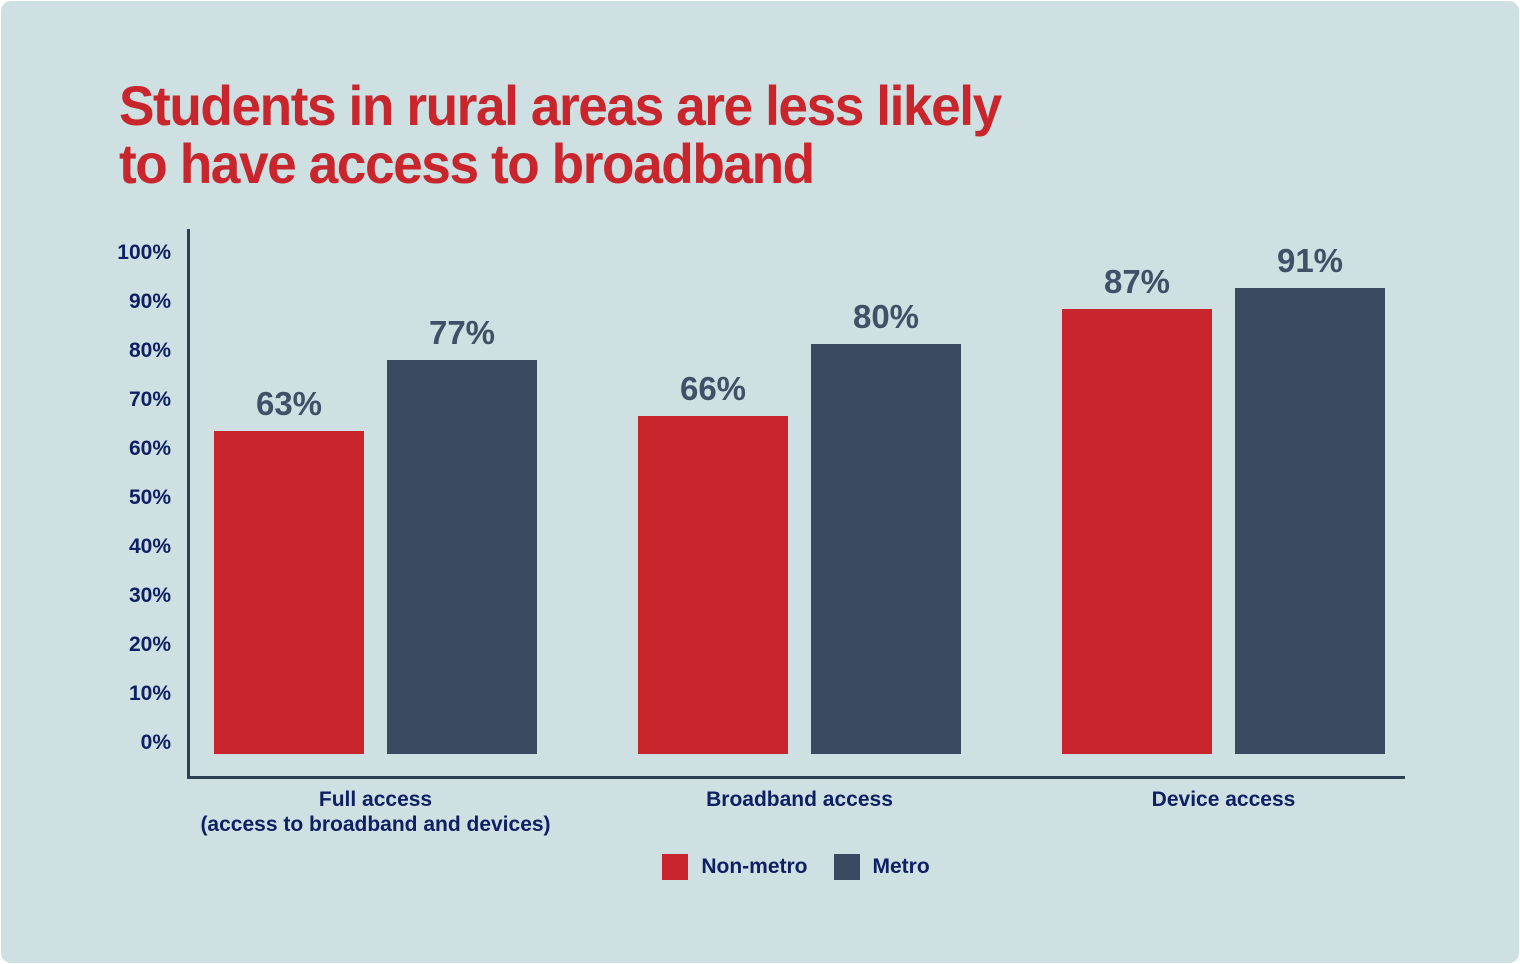 Image resolution: width=1520 pixels, height=964 pixels. I want to click on legend: Non-metro Metro, so click(796, 867).